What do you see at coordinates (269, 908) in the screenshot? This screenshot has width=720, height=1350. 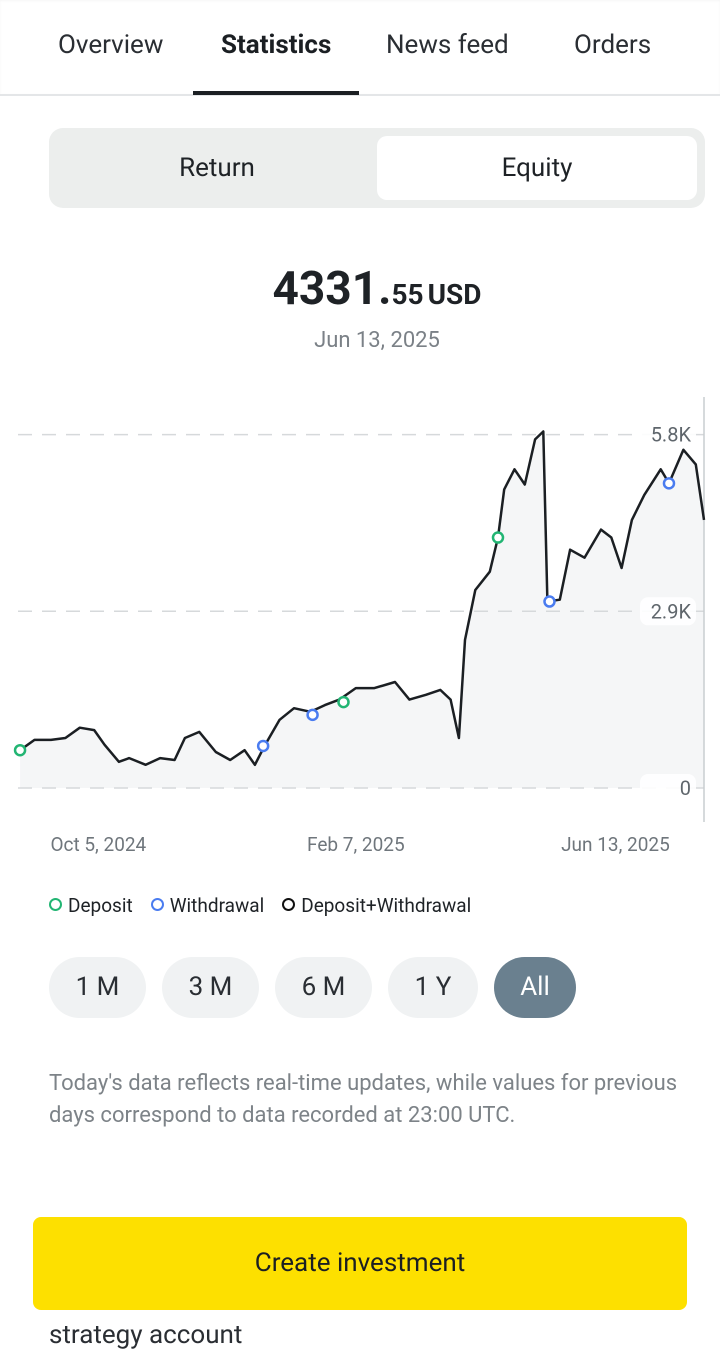 I see `legend: Deposit Withdrawal Deposit+Withdrawal` at bounding box center [269, 908].